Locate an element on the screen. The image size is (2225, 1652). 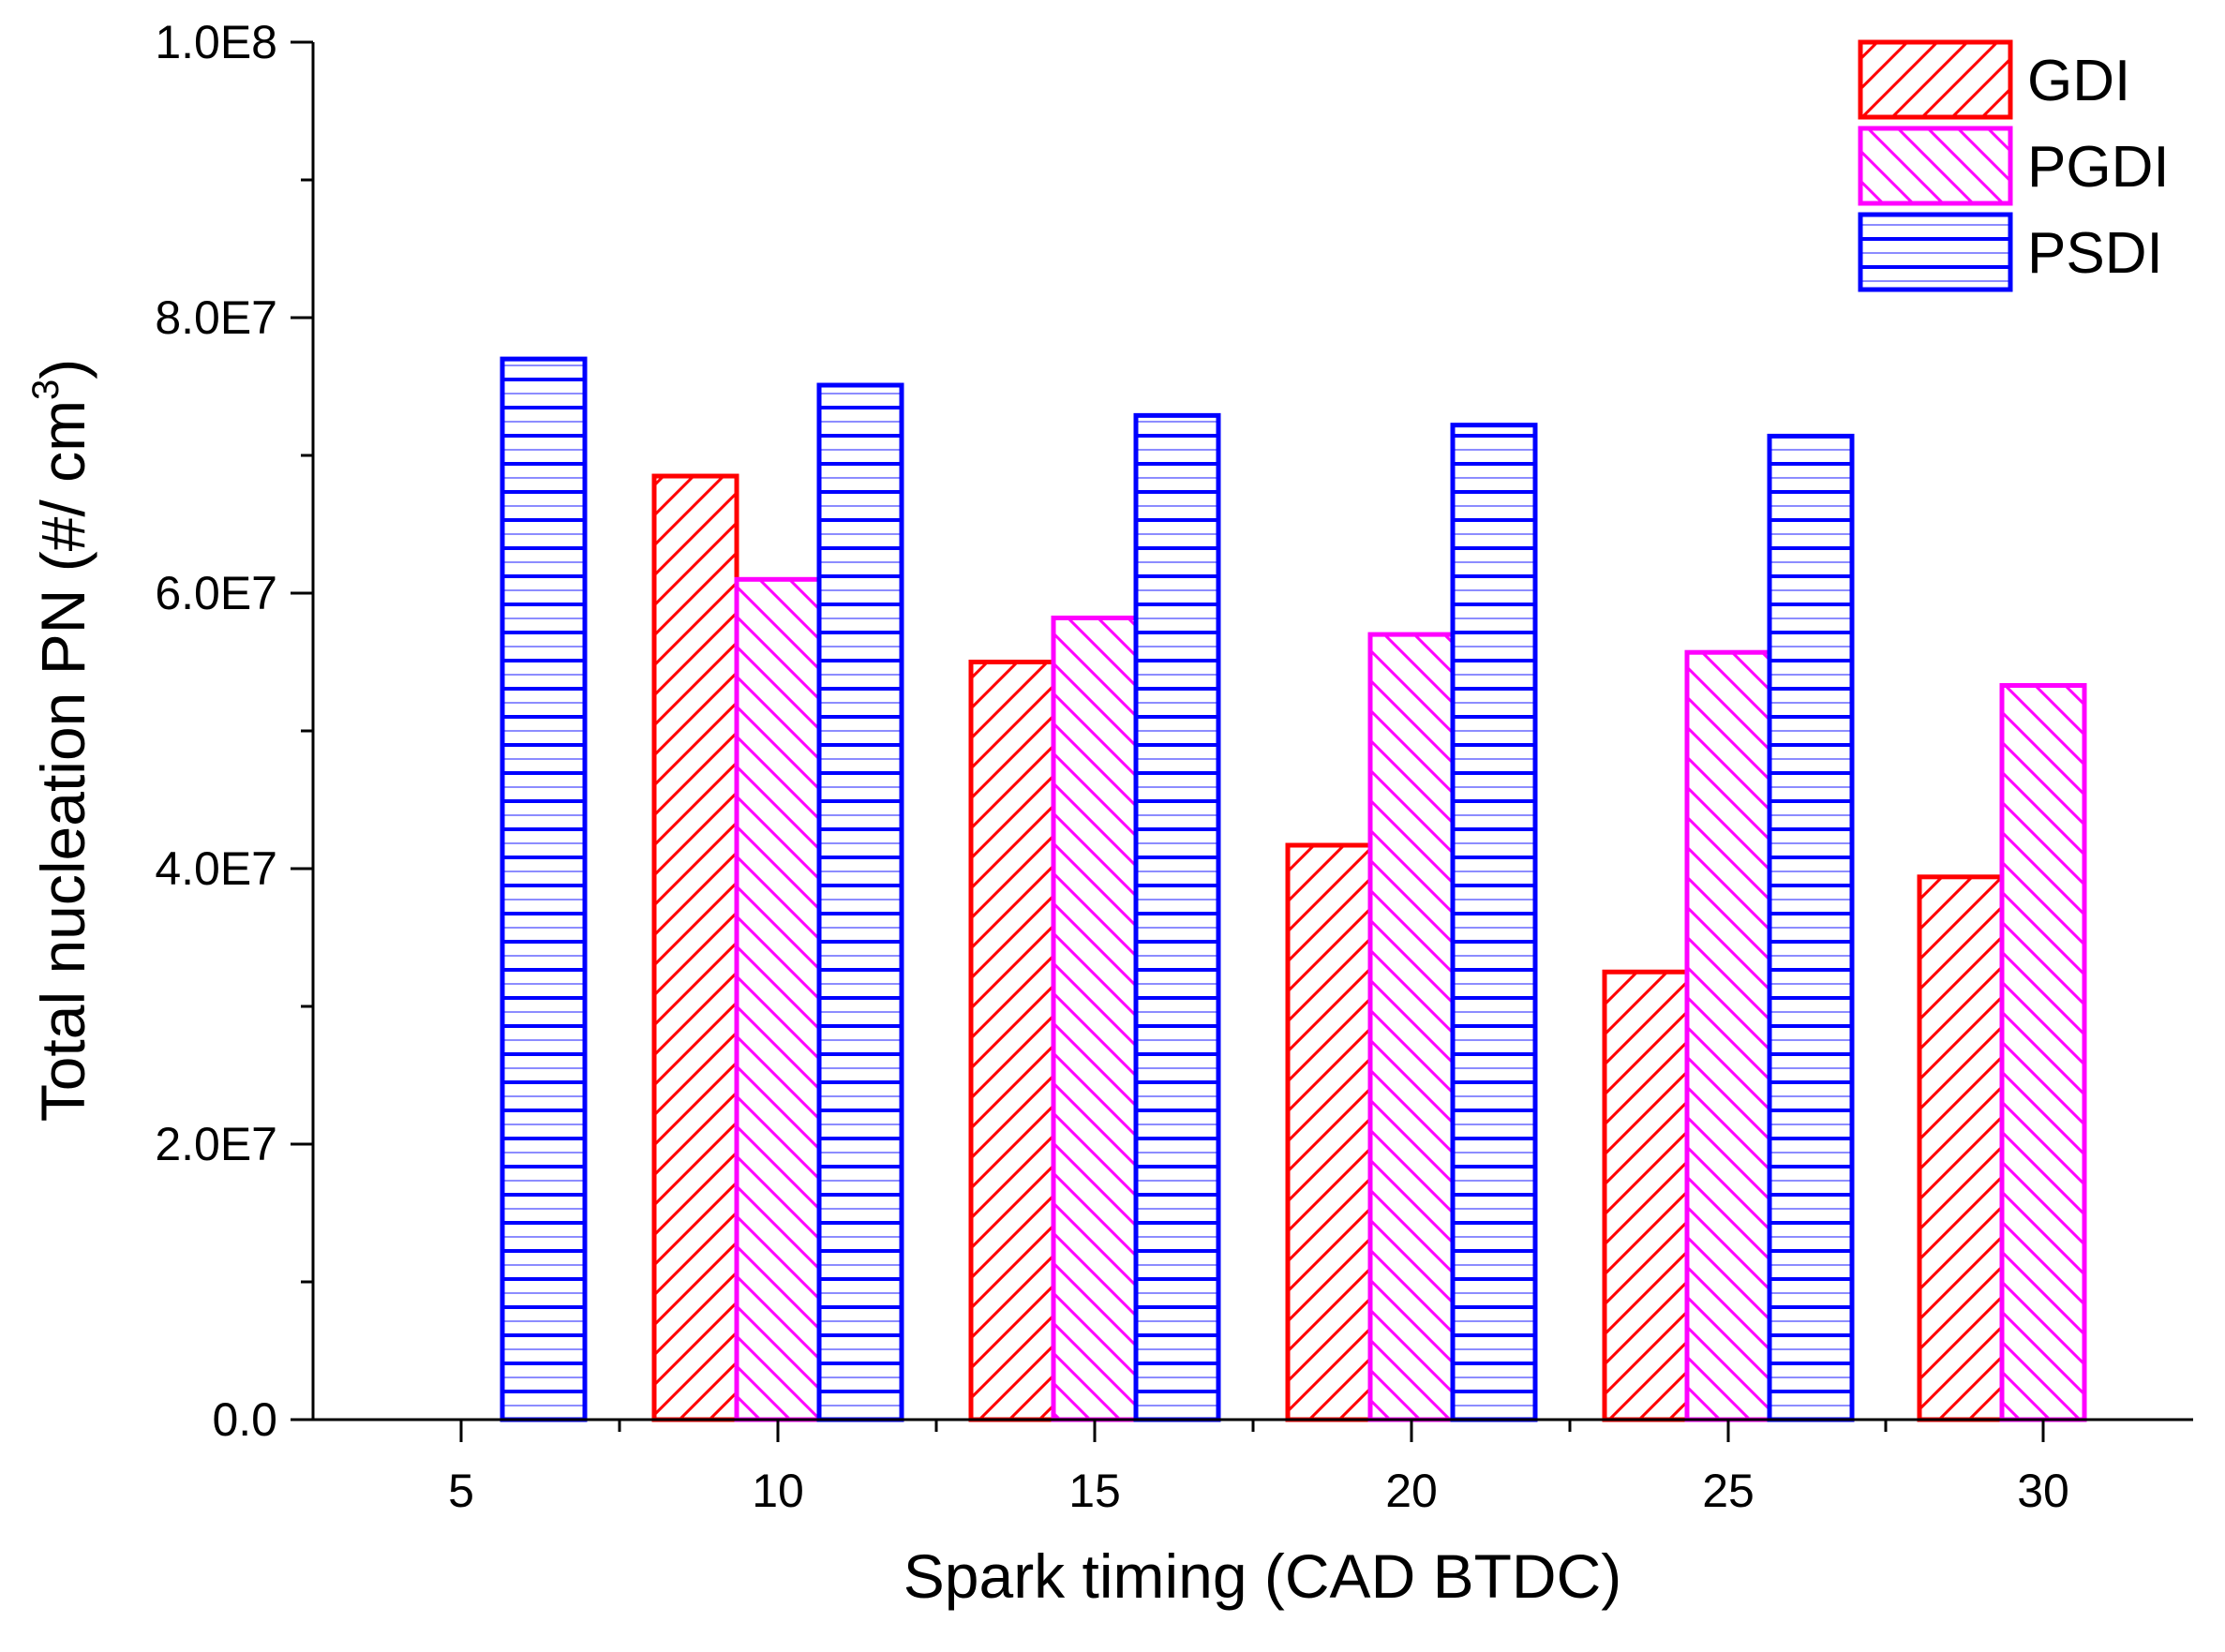
x-ticks: 5 10 15 20 25 30 is located at coordinates (1259, 1468).